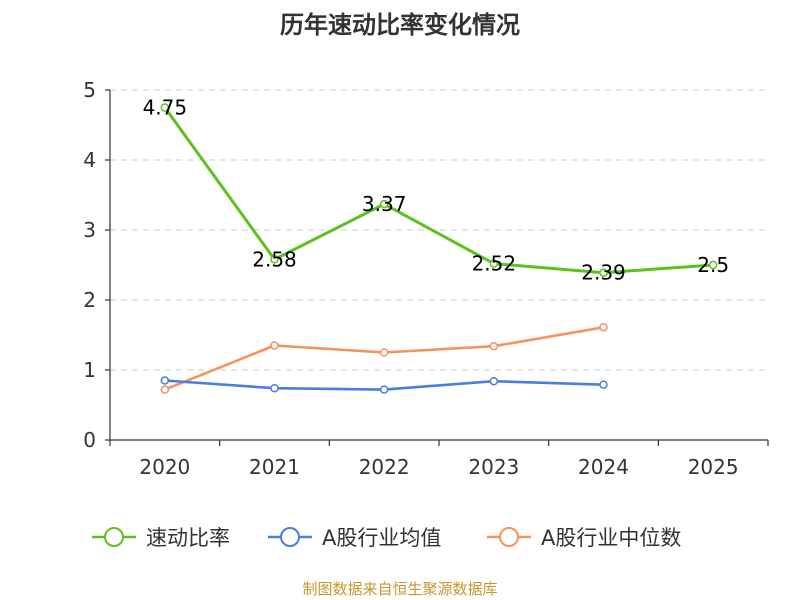 This screenshot has height=600, width=800. I want to click on data-label: 3.37, so click(384, 204).